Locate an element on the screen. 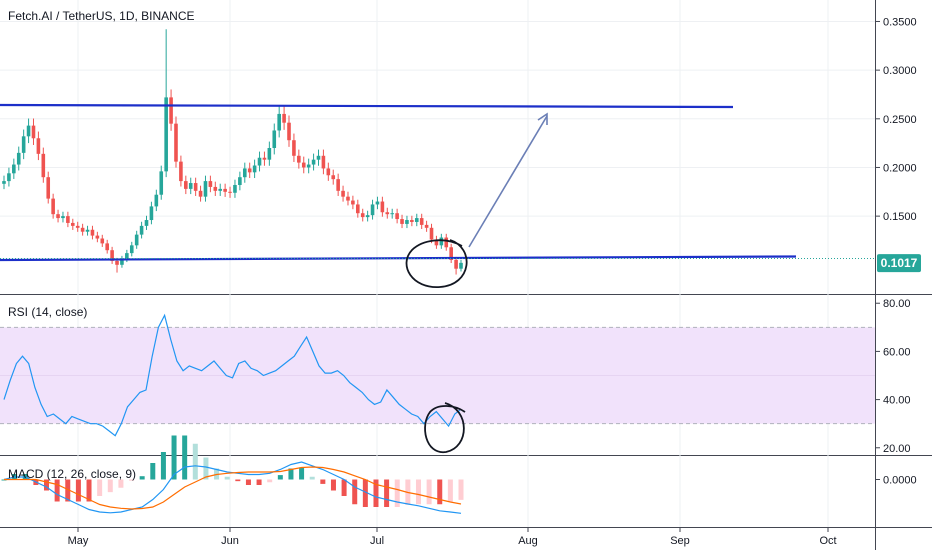 The image size is (932, 550). time-tick-label: Aug is located at coordinates (528, 541).